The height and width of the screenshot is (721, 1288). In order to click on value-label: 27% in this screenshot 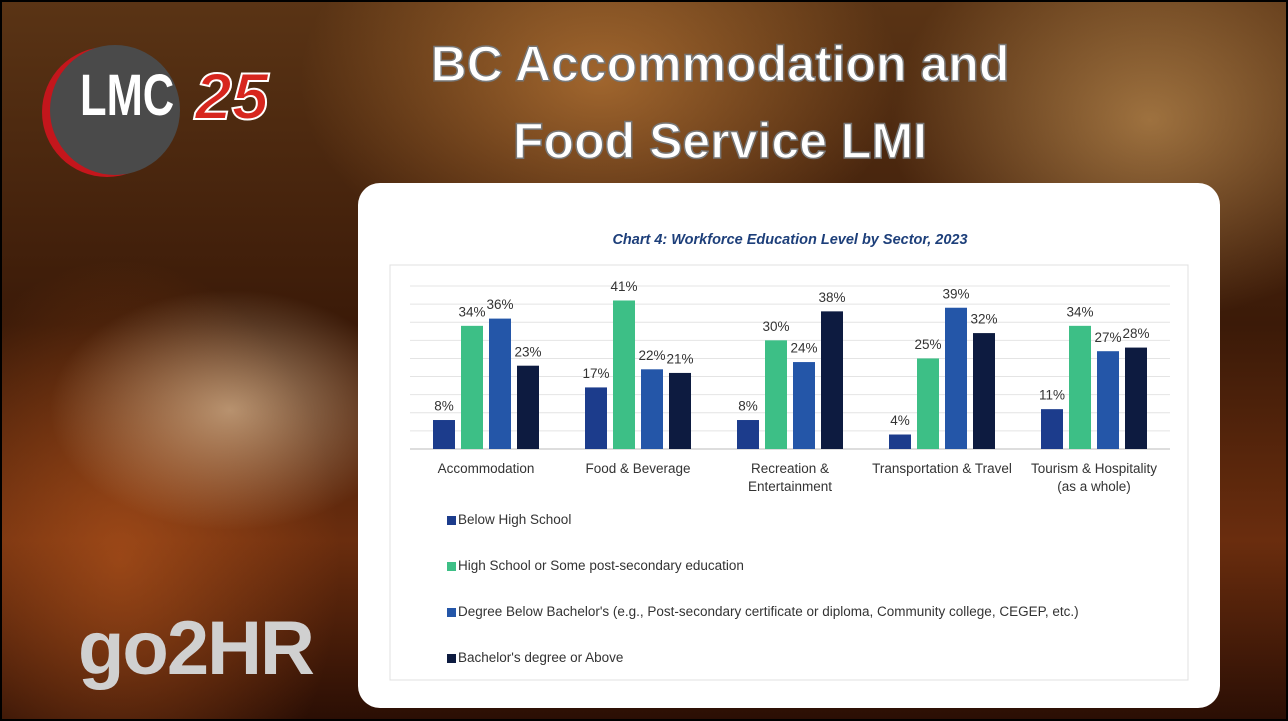, I will do `click(1107, 337)`.